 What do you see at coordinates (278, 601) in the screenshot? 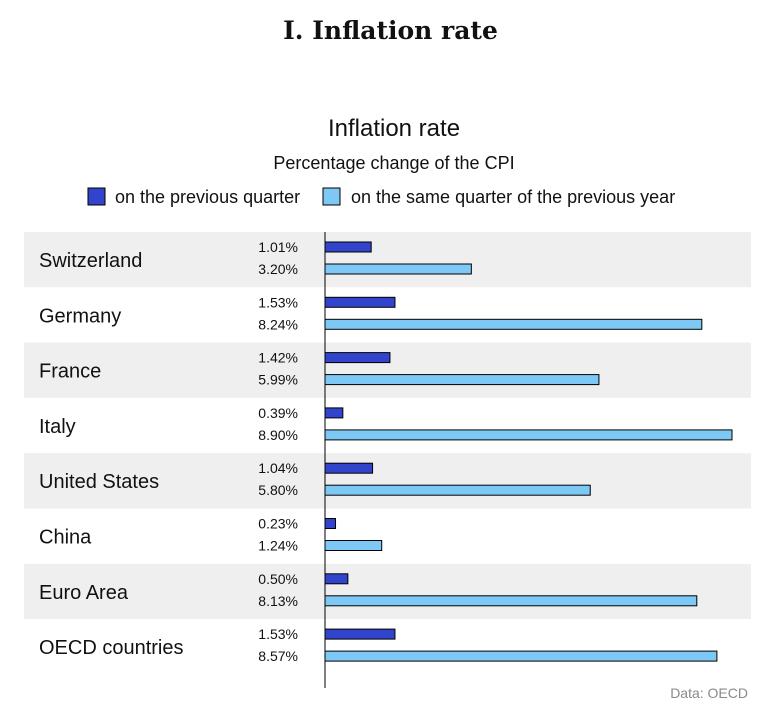
I see `data-label: 8.13%` at bounding box center [278, 601].